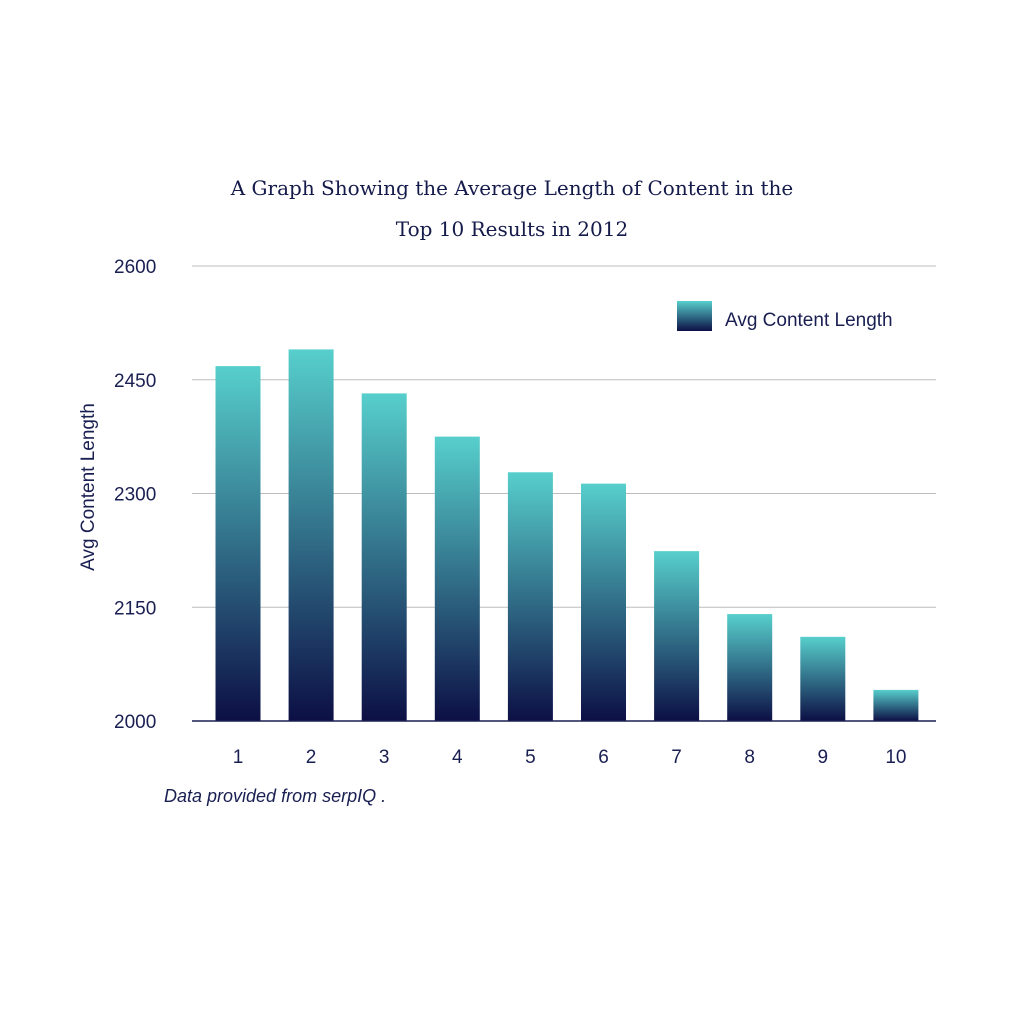  I want to click on legend: Avg Content Length, so click(785, 316).